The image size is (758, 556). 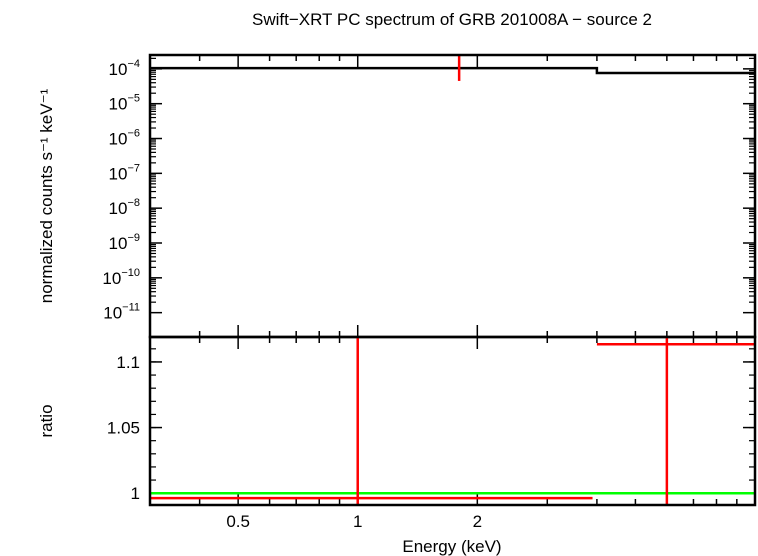 What do you see at coordinates (477, 521) in the screenshot?
I see `x-tick-label: 2` at bounding box center [477, 521].